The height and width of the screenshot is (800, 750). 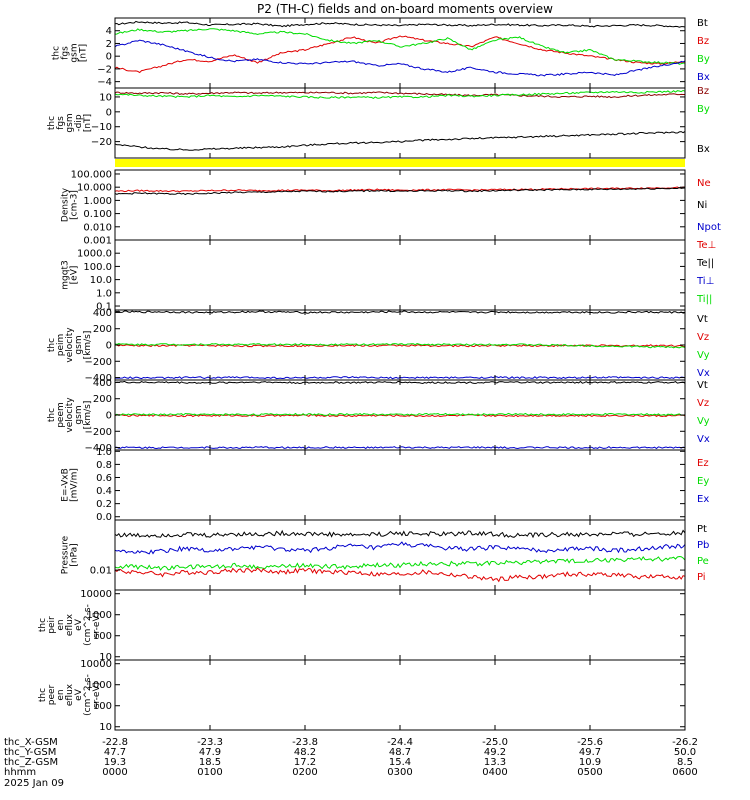 What do you see at coordinates (115, 762) in the screenshot?
I see `x-row-value: 19.3` at bounding box center [115, 762].